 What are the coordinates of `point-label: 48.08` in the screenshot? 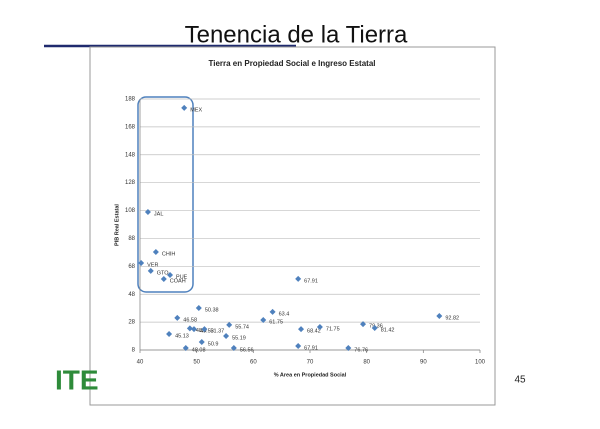 It's located at (199, 351).